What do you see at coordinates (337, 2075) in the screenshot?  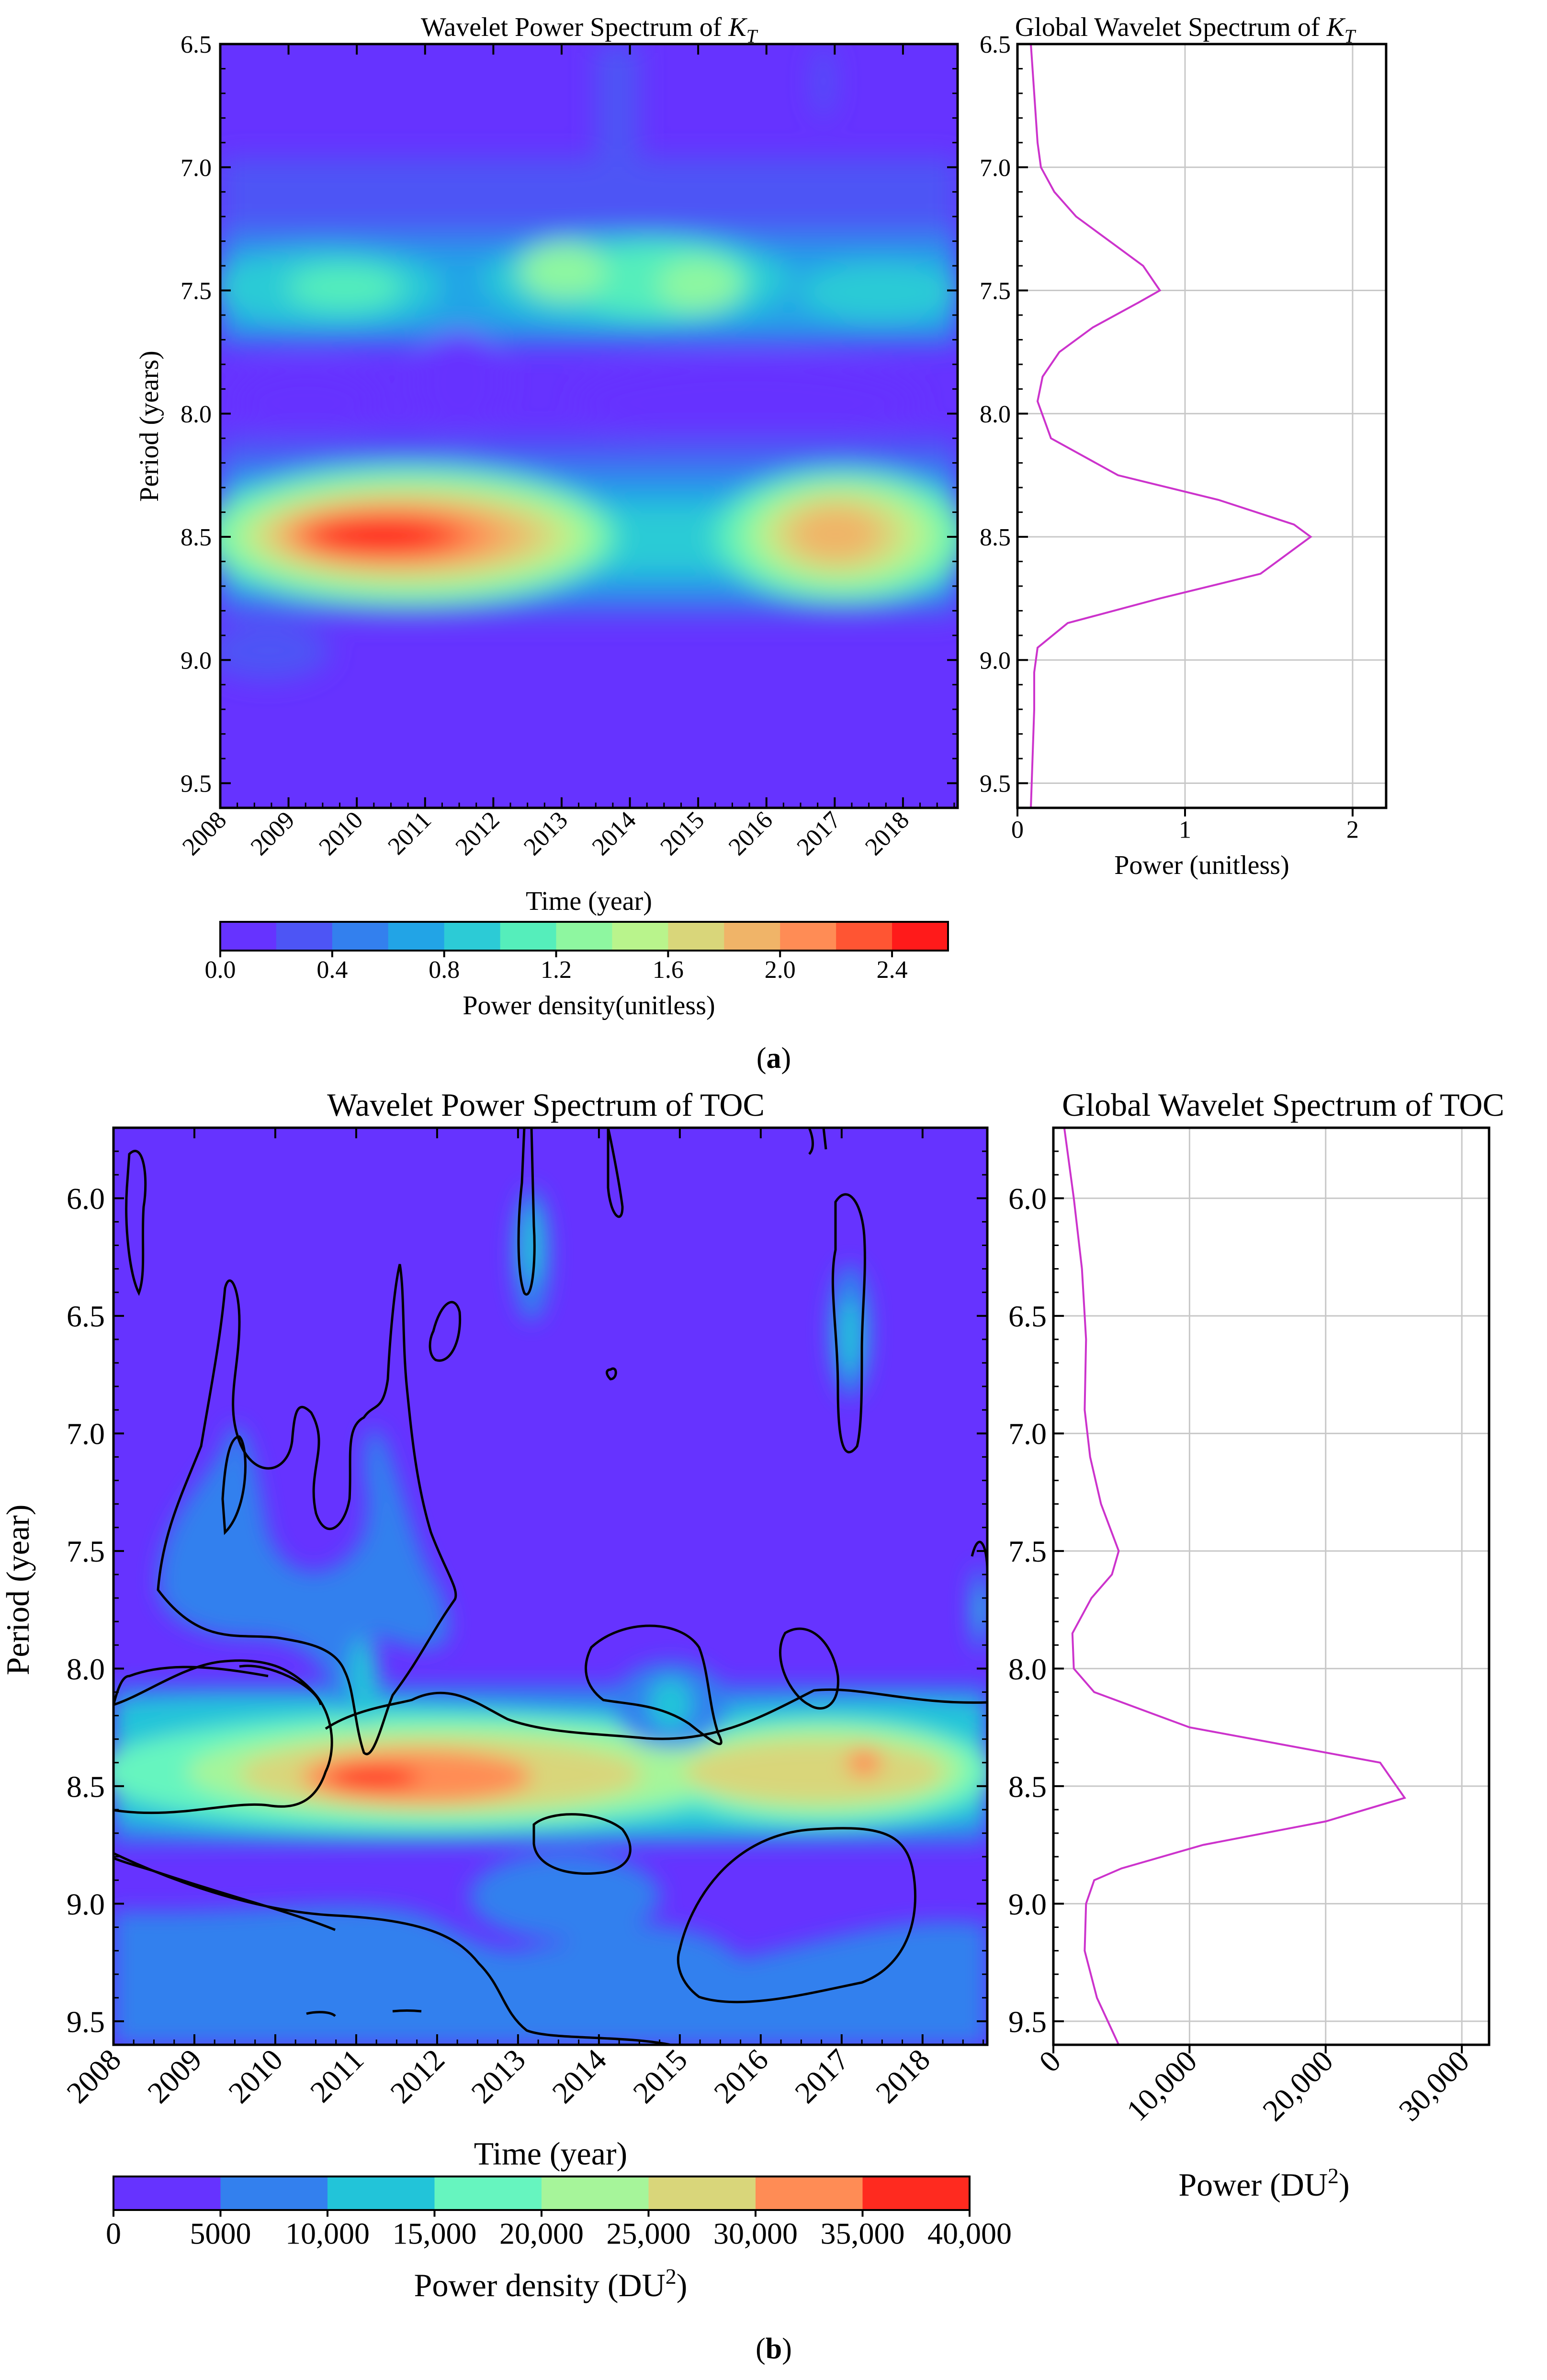 I see `heatmap-b-xtick-label: 2011` at bounding box center [337, 2075].